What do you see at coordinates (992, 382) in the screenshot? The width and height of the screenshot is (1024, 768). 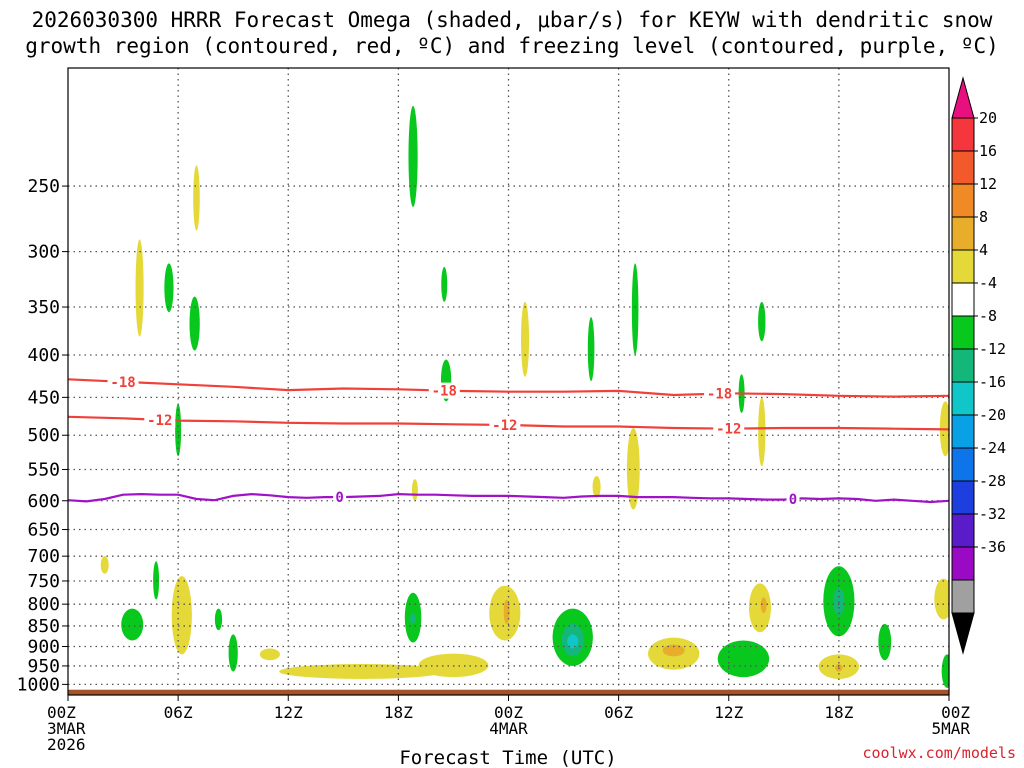 I see `colorbar-label: -16` at bounding box center [992, 382].